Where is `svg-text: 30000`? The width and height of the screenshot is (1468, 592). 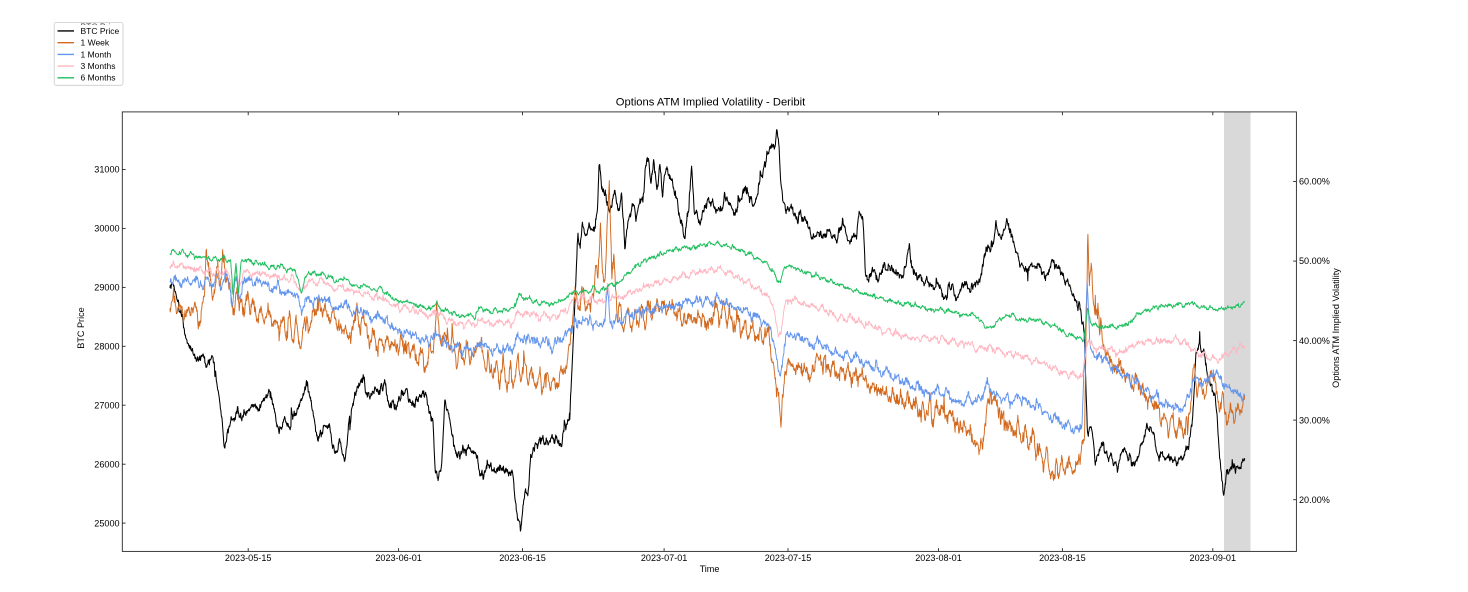 svg-text: 30000 is located at coordinates (106, 229).